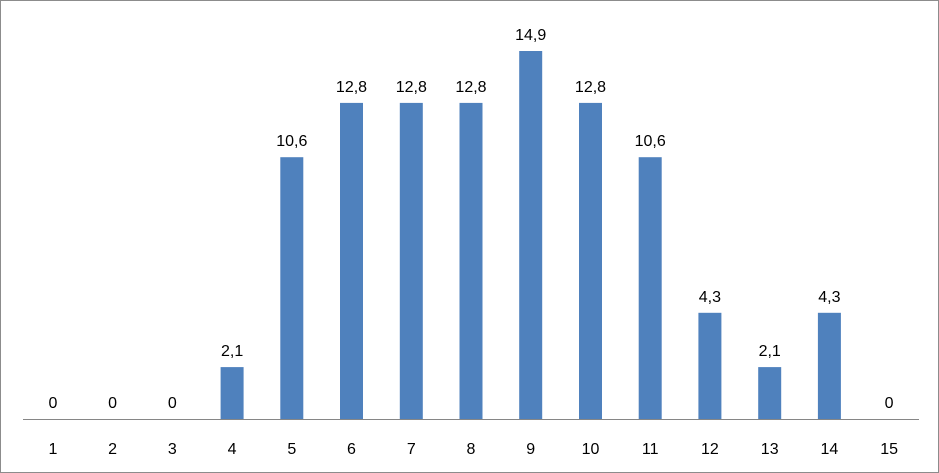 The width and height of the screenshot is (939, 473). What do you see at coordinates (52, 449) in the screenshot?
I see `x-tick-label-1: 1` at bounding box center [52, 449].